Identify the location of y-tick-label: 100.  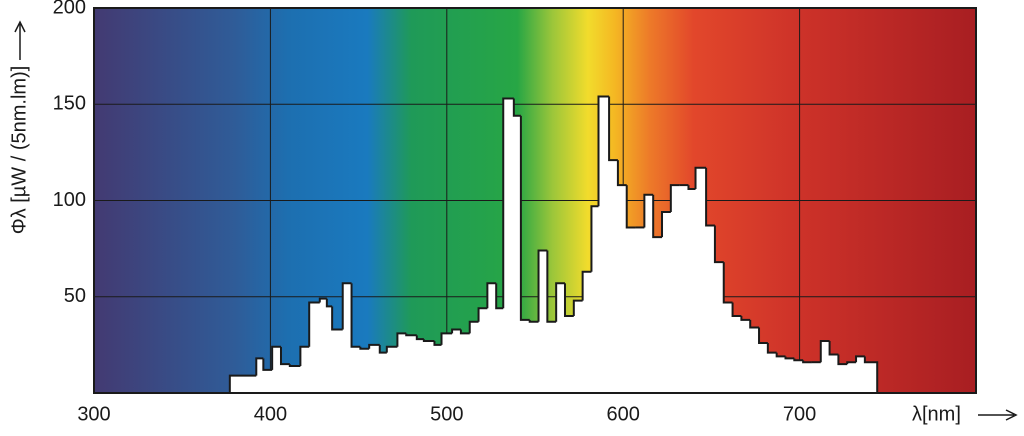
(69, 200).